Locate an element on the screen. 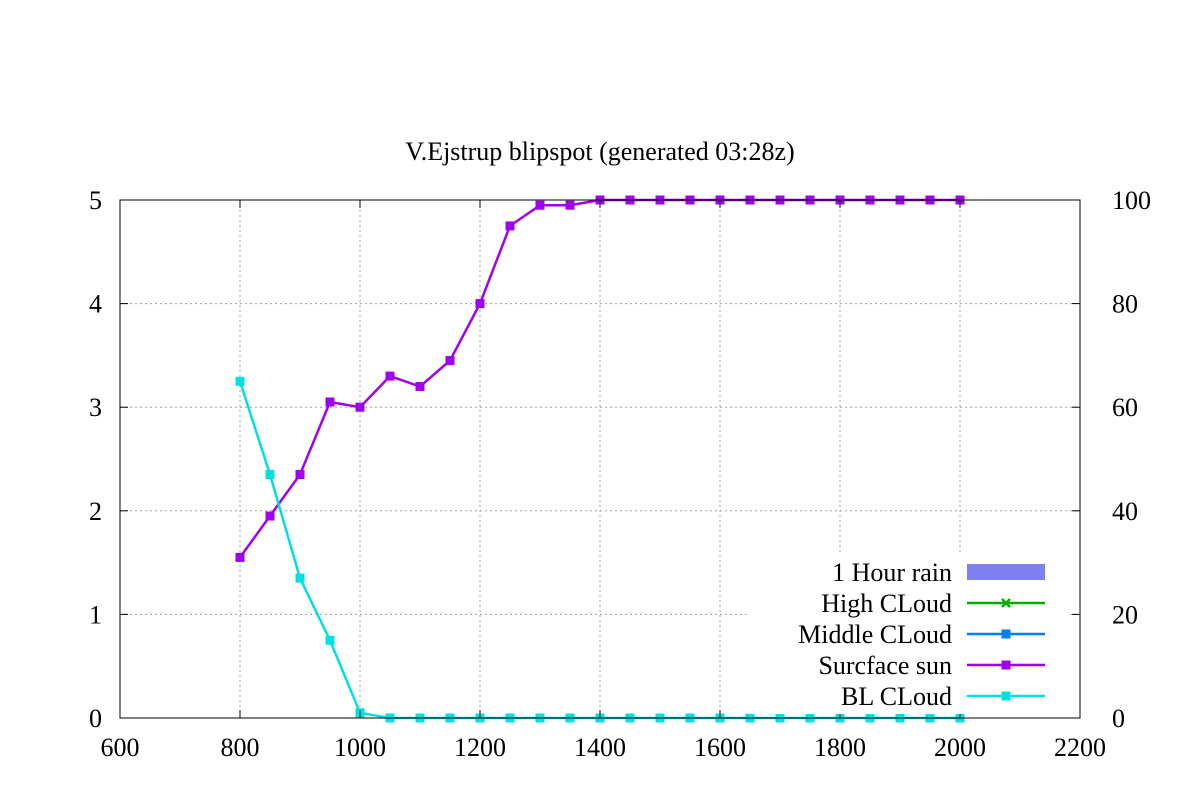  x-tick-label: 1200 is located at coordinates (480, 747).